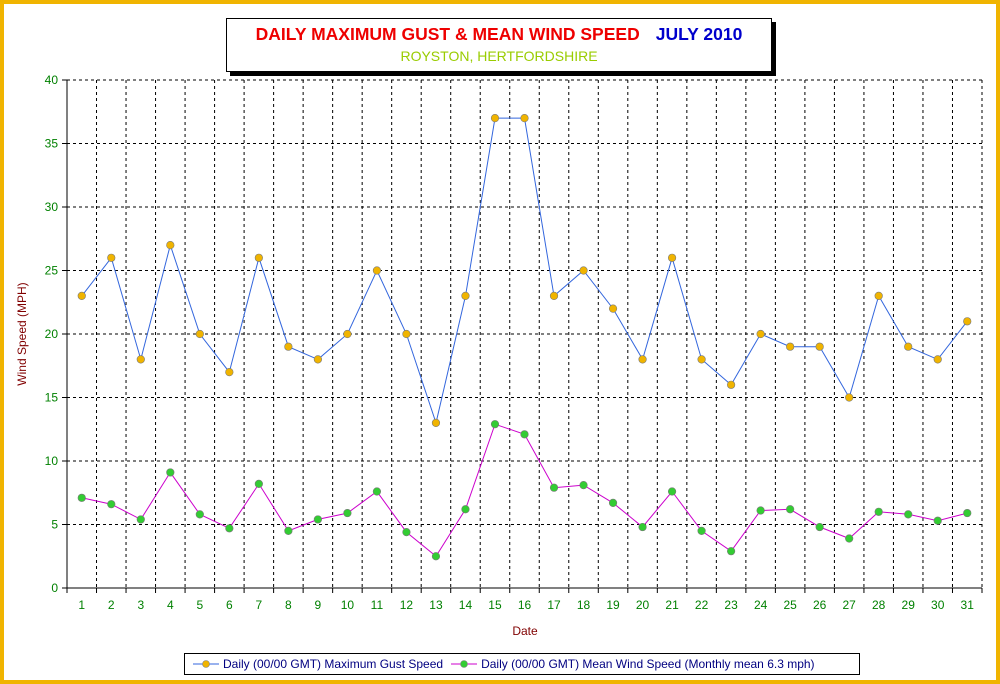  Describe the element at coordinates (140, 605) in the screenshot. I see `x-tick-label: 3` at that location.